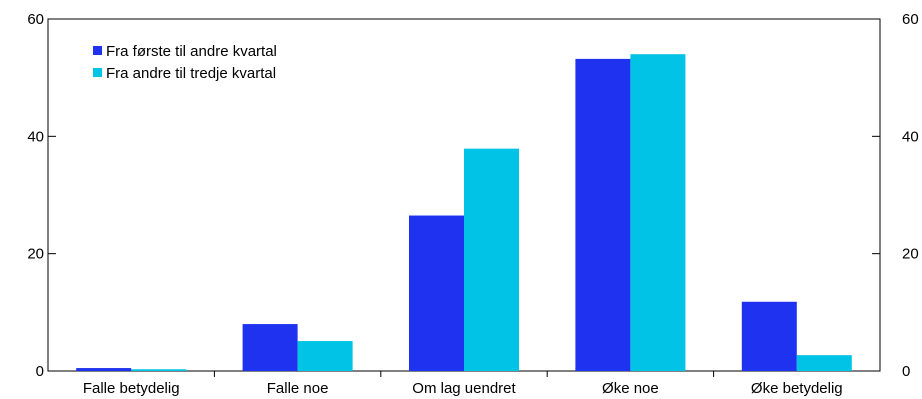  Describe the element at coordinates (630, 388) in the screenshot. I see `x-category-label: Øke noe` at that location.